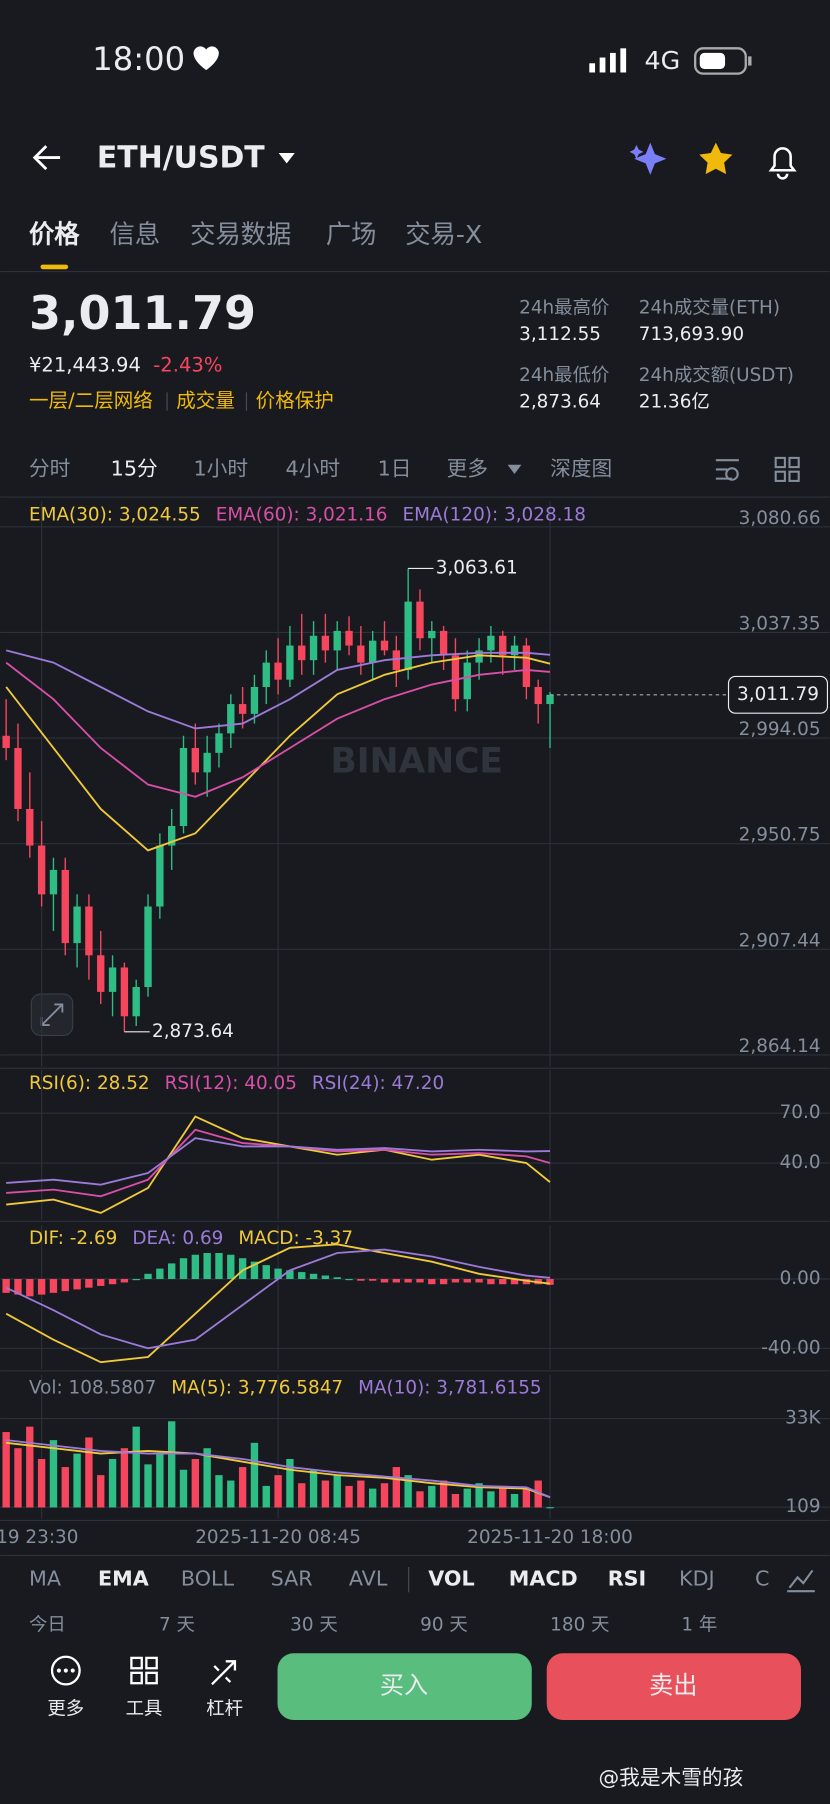 Image resolution: width=830 pixels, height=1804 pixels. I want to click on indicator-tab: MACD, so click(543, 1579).